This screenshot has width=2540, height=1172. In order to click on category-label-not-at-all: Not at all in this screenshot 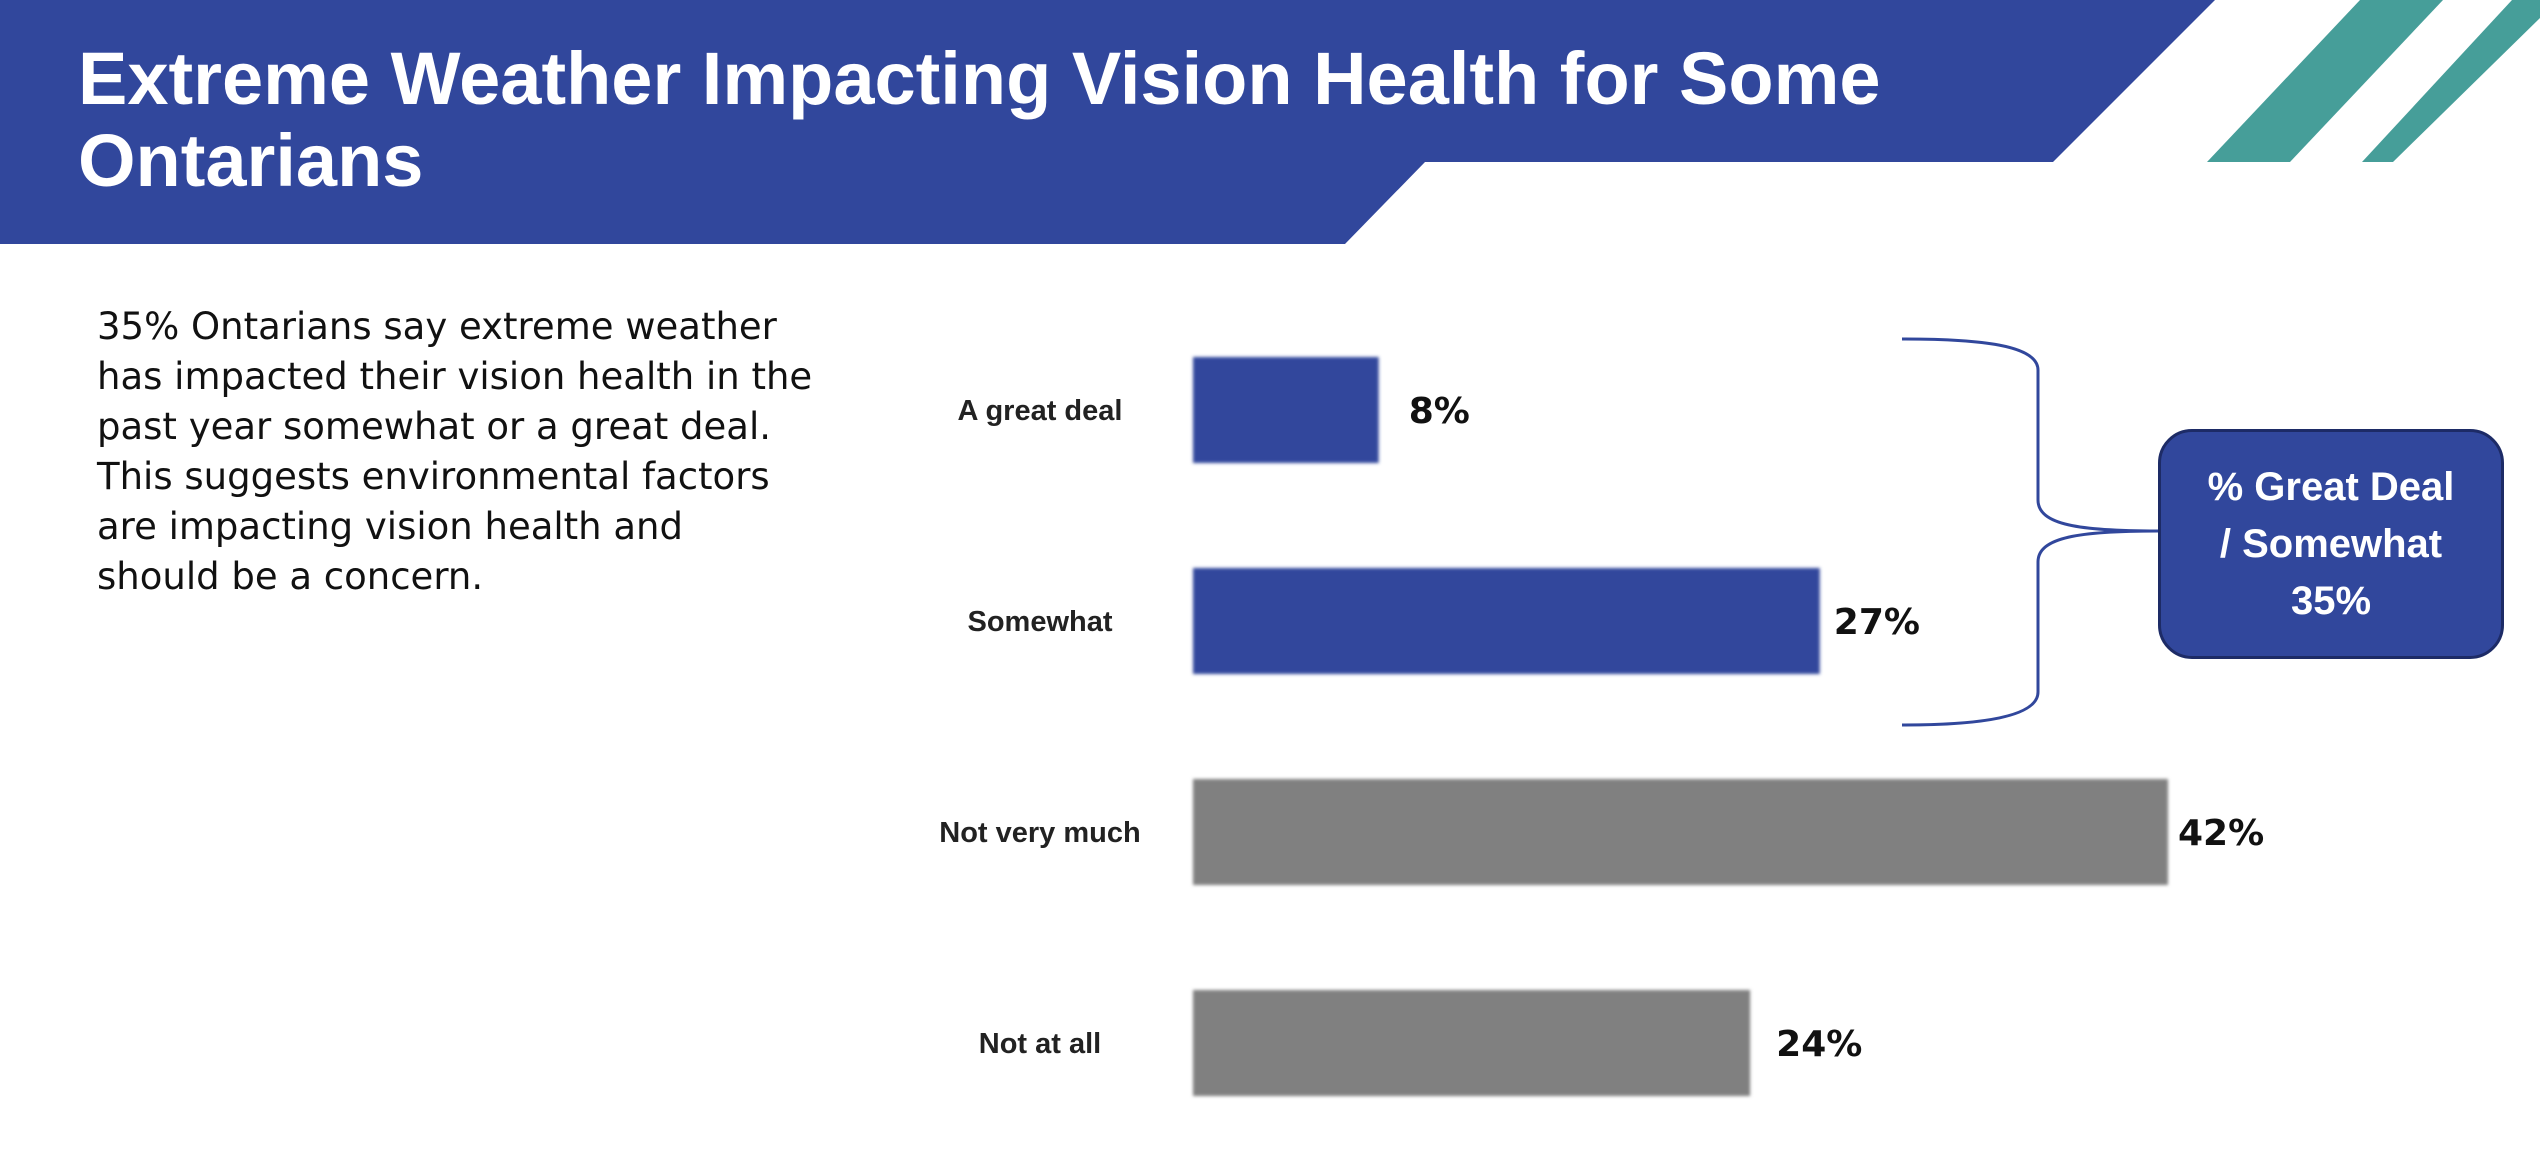, I will do `click(1040, 1044)`.